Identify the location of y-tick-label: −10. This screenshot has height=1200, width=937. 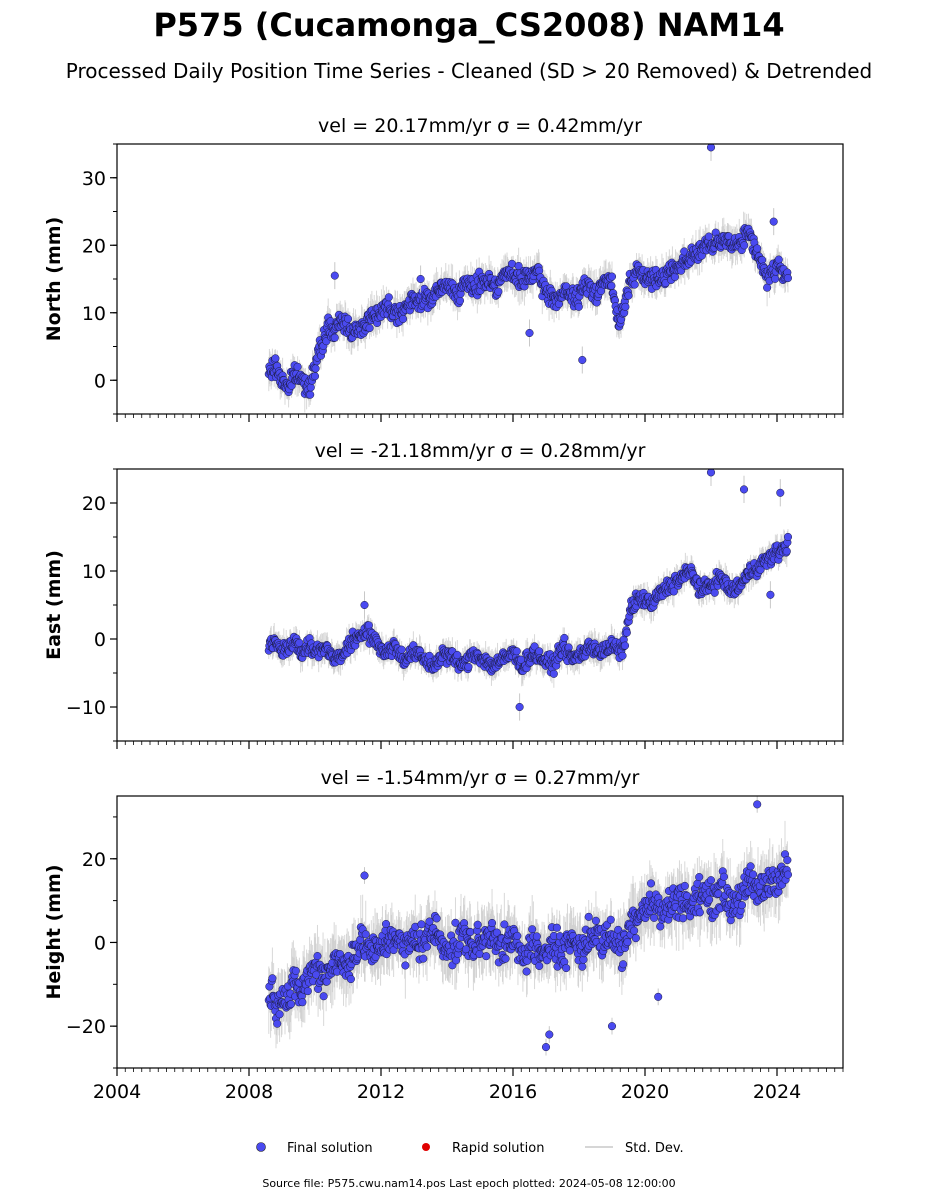
(86, 708).